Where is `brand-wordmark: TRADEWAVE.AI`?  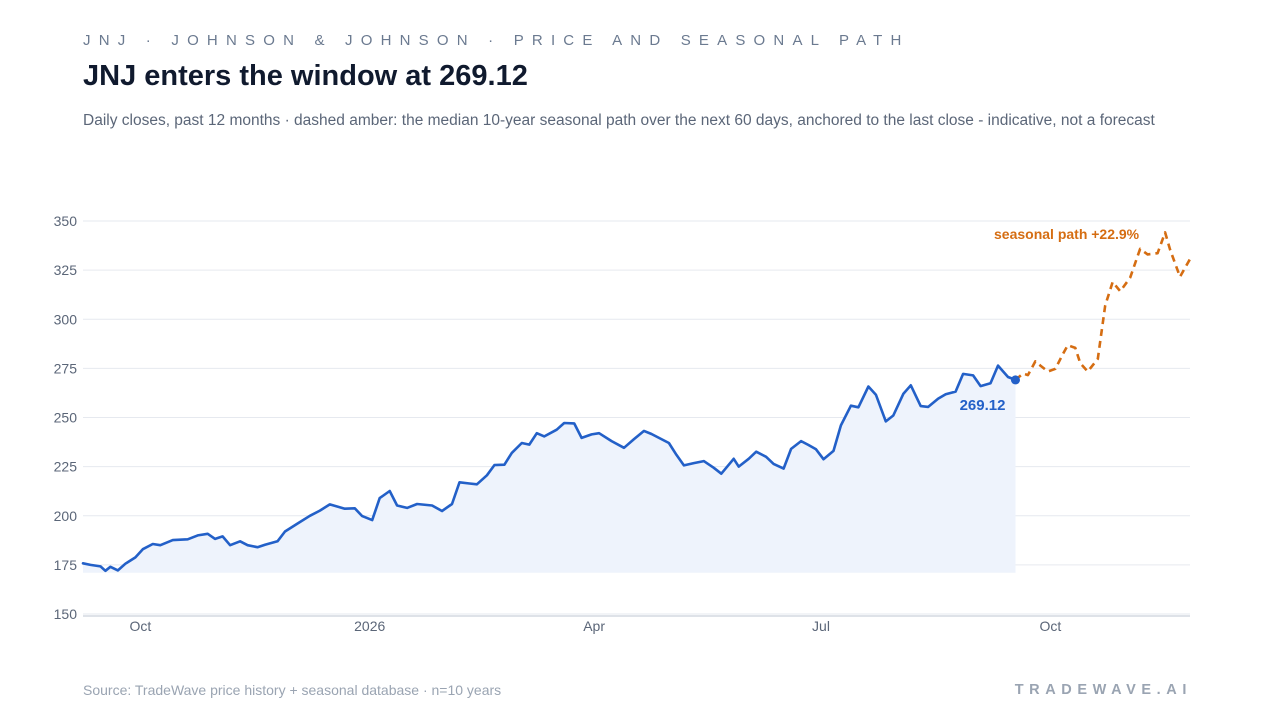 brand-wordmark: TRADEWAVE.AI is located at coordinates (1103, 690).